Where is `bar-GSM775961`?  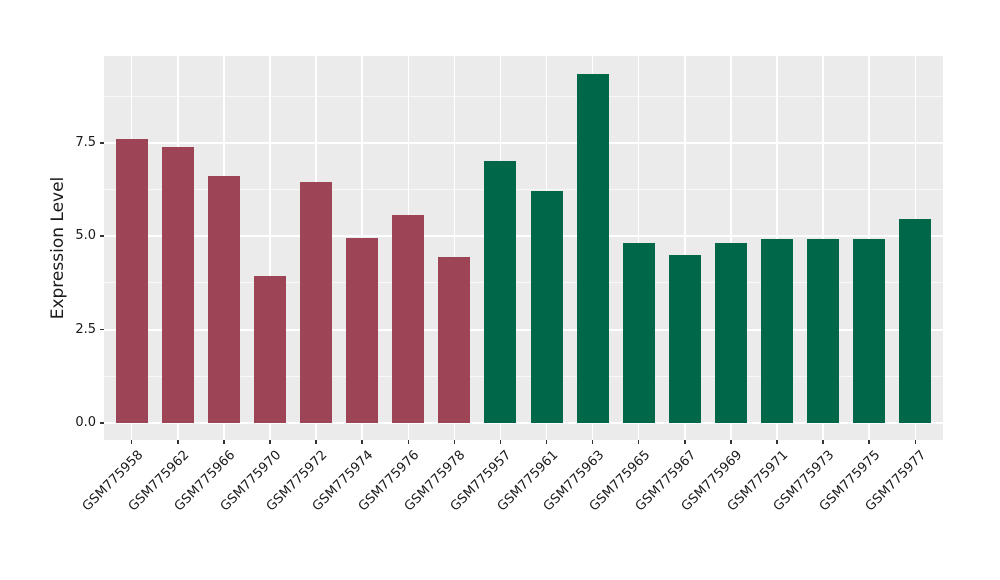 bar-GSM775961 is located at coordinates (546, 307).